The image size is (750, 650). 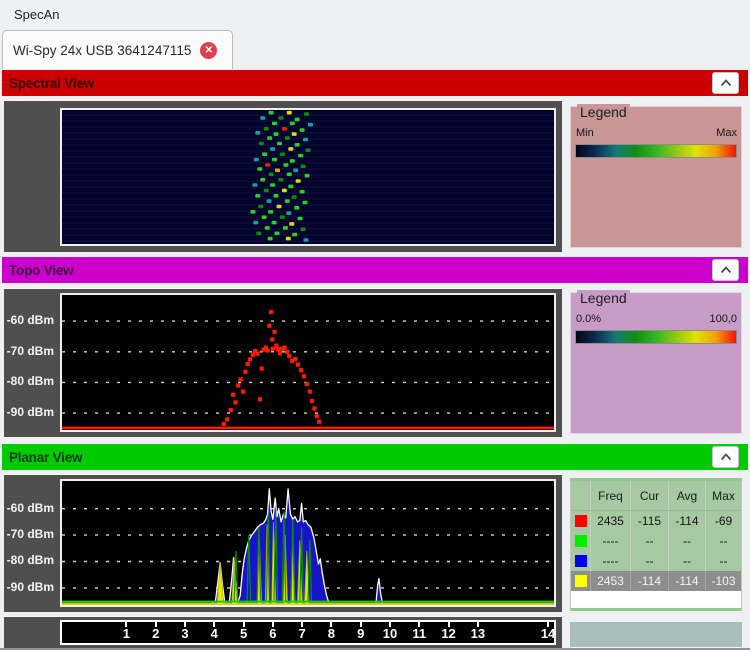 What do you see at coordinates (650, 581) in the screenshot?
I see `cell-cur: -114` at bounding box center [650, 581].